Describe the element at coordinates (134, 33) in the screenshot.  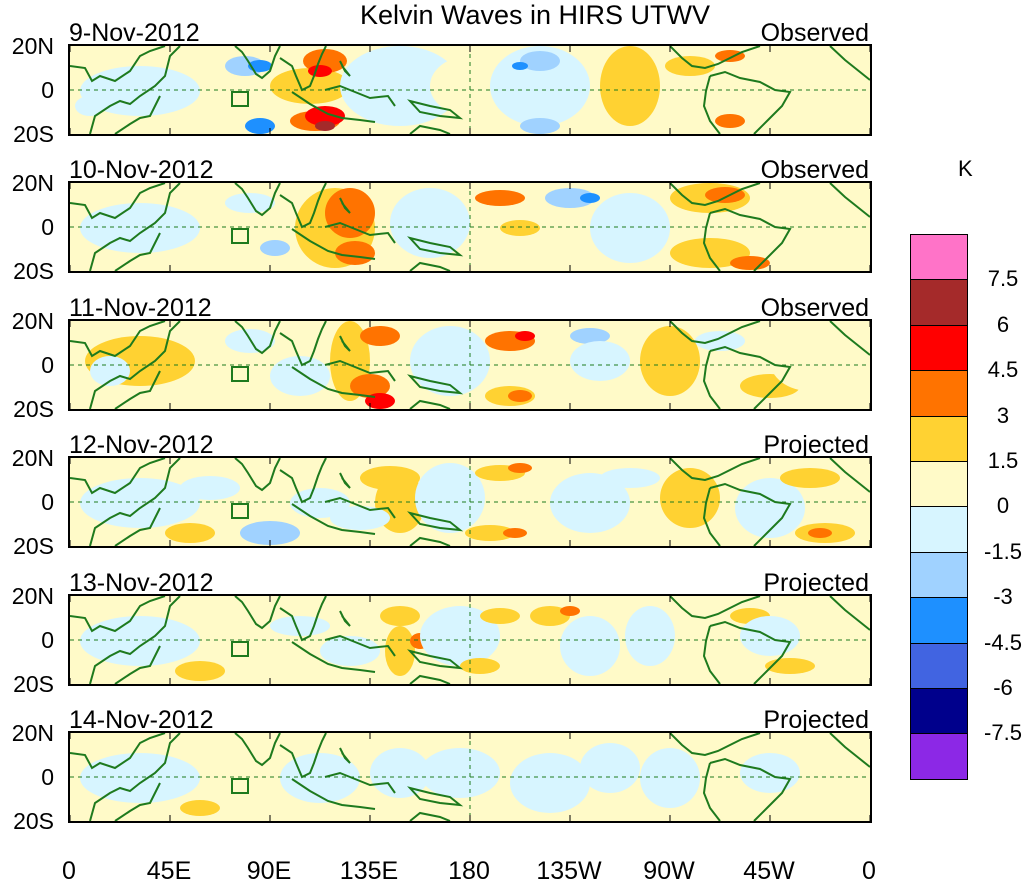
I see `panel-date-label: 9-Nov-2012` at that location.